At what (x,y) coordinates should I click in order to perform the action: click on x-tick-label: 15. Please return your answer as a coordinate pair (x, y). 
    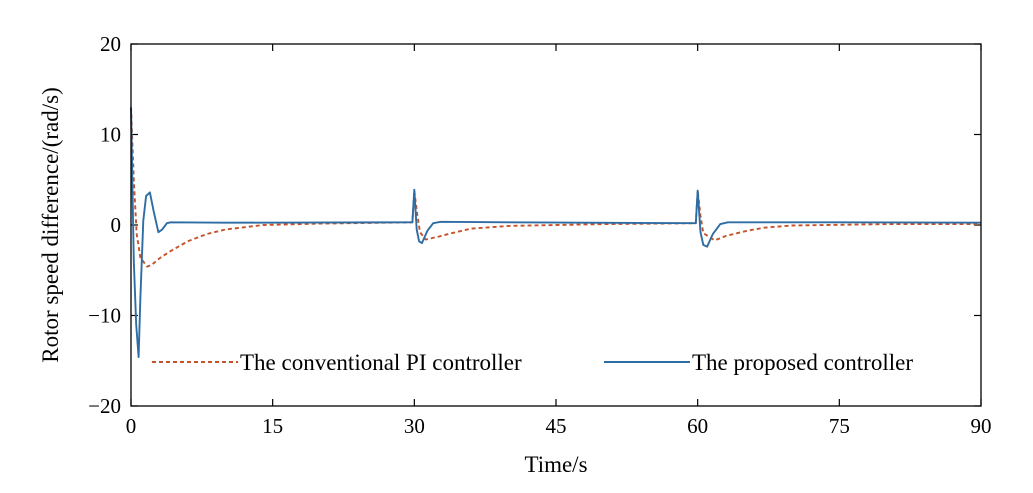
    Looking at the image, I should click on (272, 426).